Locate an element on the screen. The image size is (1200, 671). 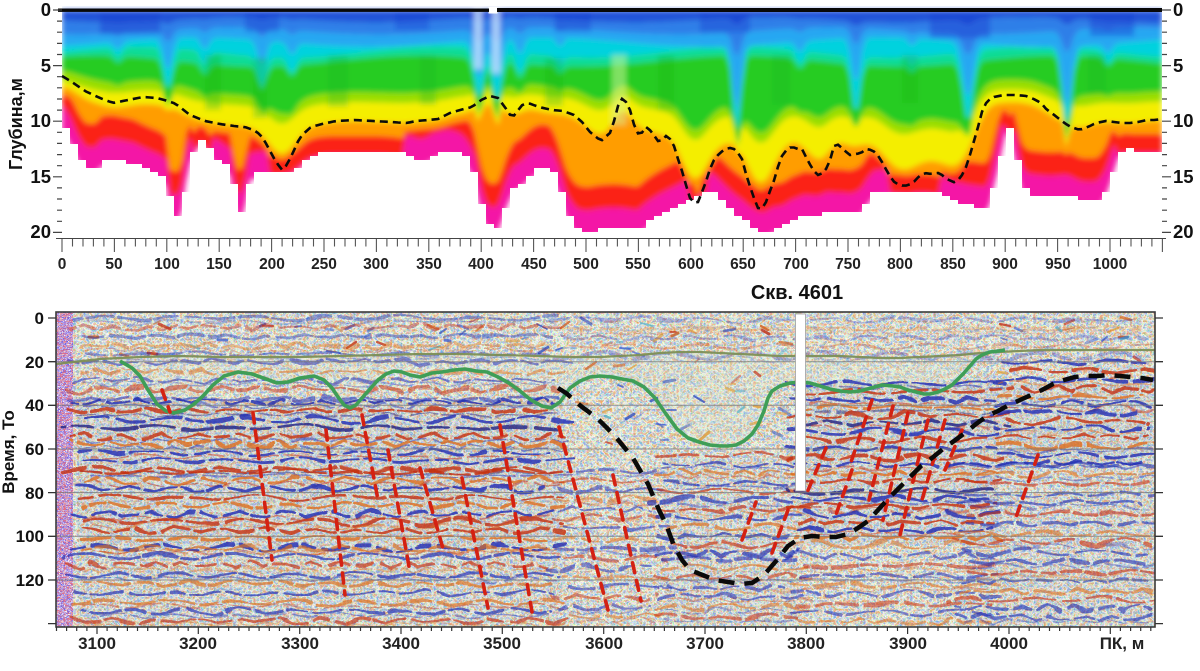
svg-text: 700 is located at coordinates (796, 264).